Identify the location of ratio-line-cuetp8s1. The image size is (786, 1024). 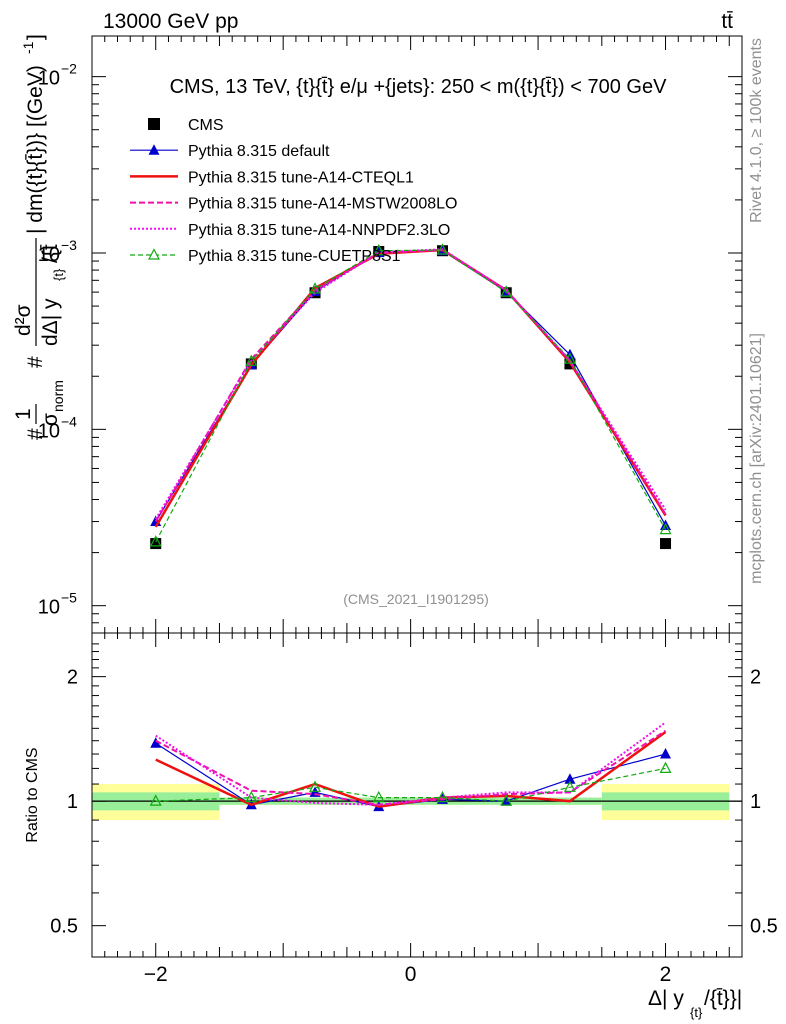
(410, 784).